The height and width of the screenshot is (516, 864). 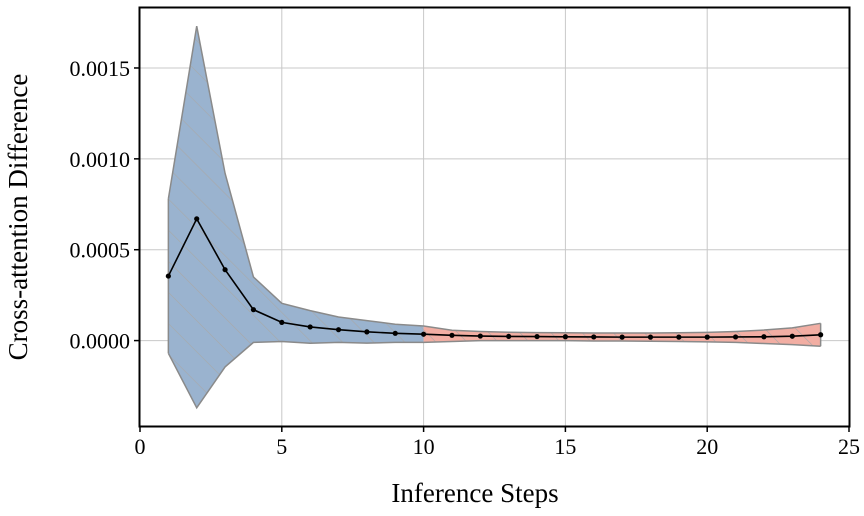 I want to click on y-tick-label: 0.0005, so click(x=100, y=250).